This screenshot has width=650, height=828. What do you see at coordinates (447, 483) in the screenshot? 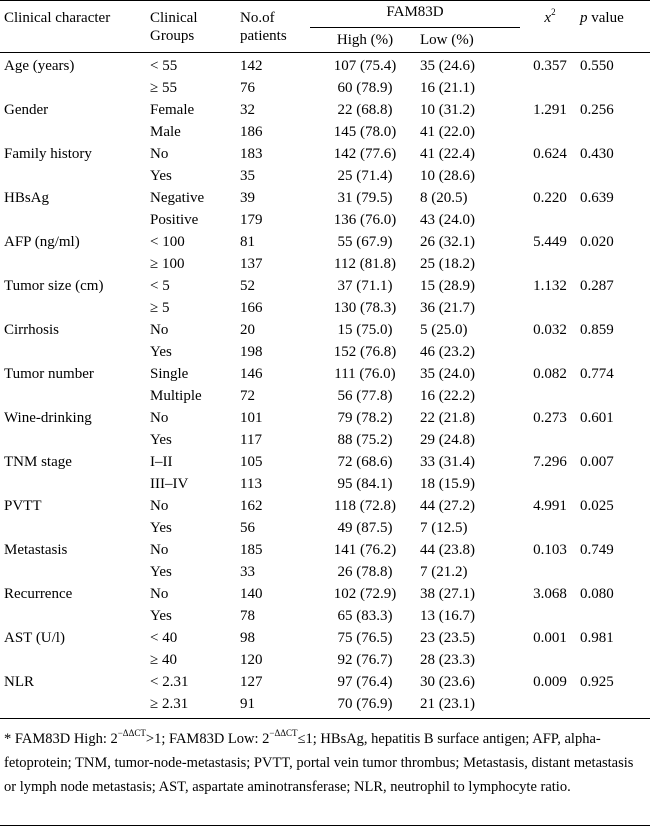
I see `cell-low: 18 (15.9)` at bounding box center [447, 483].